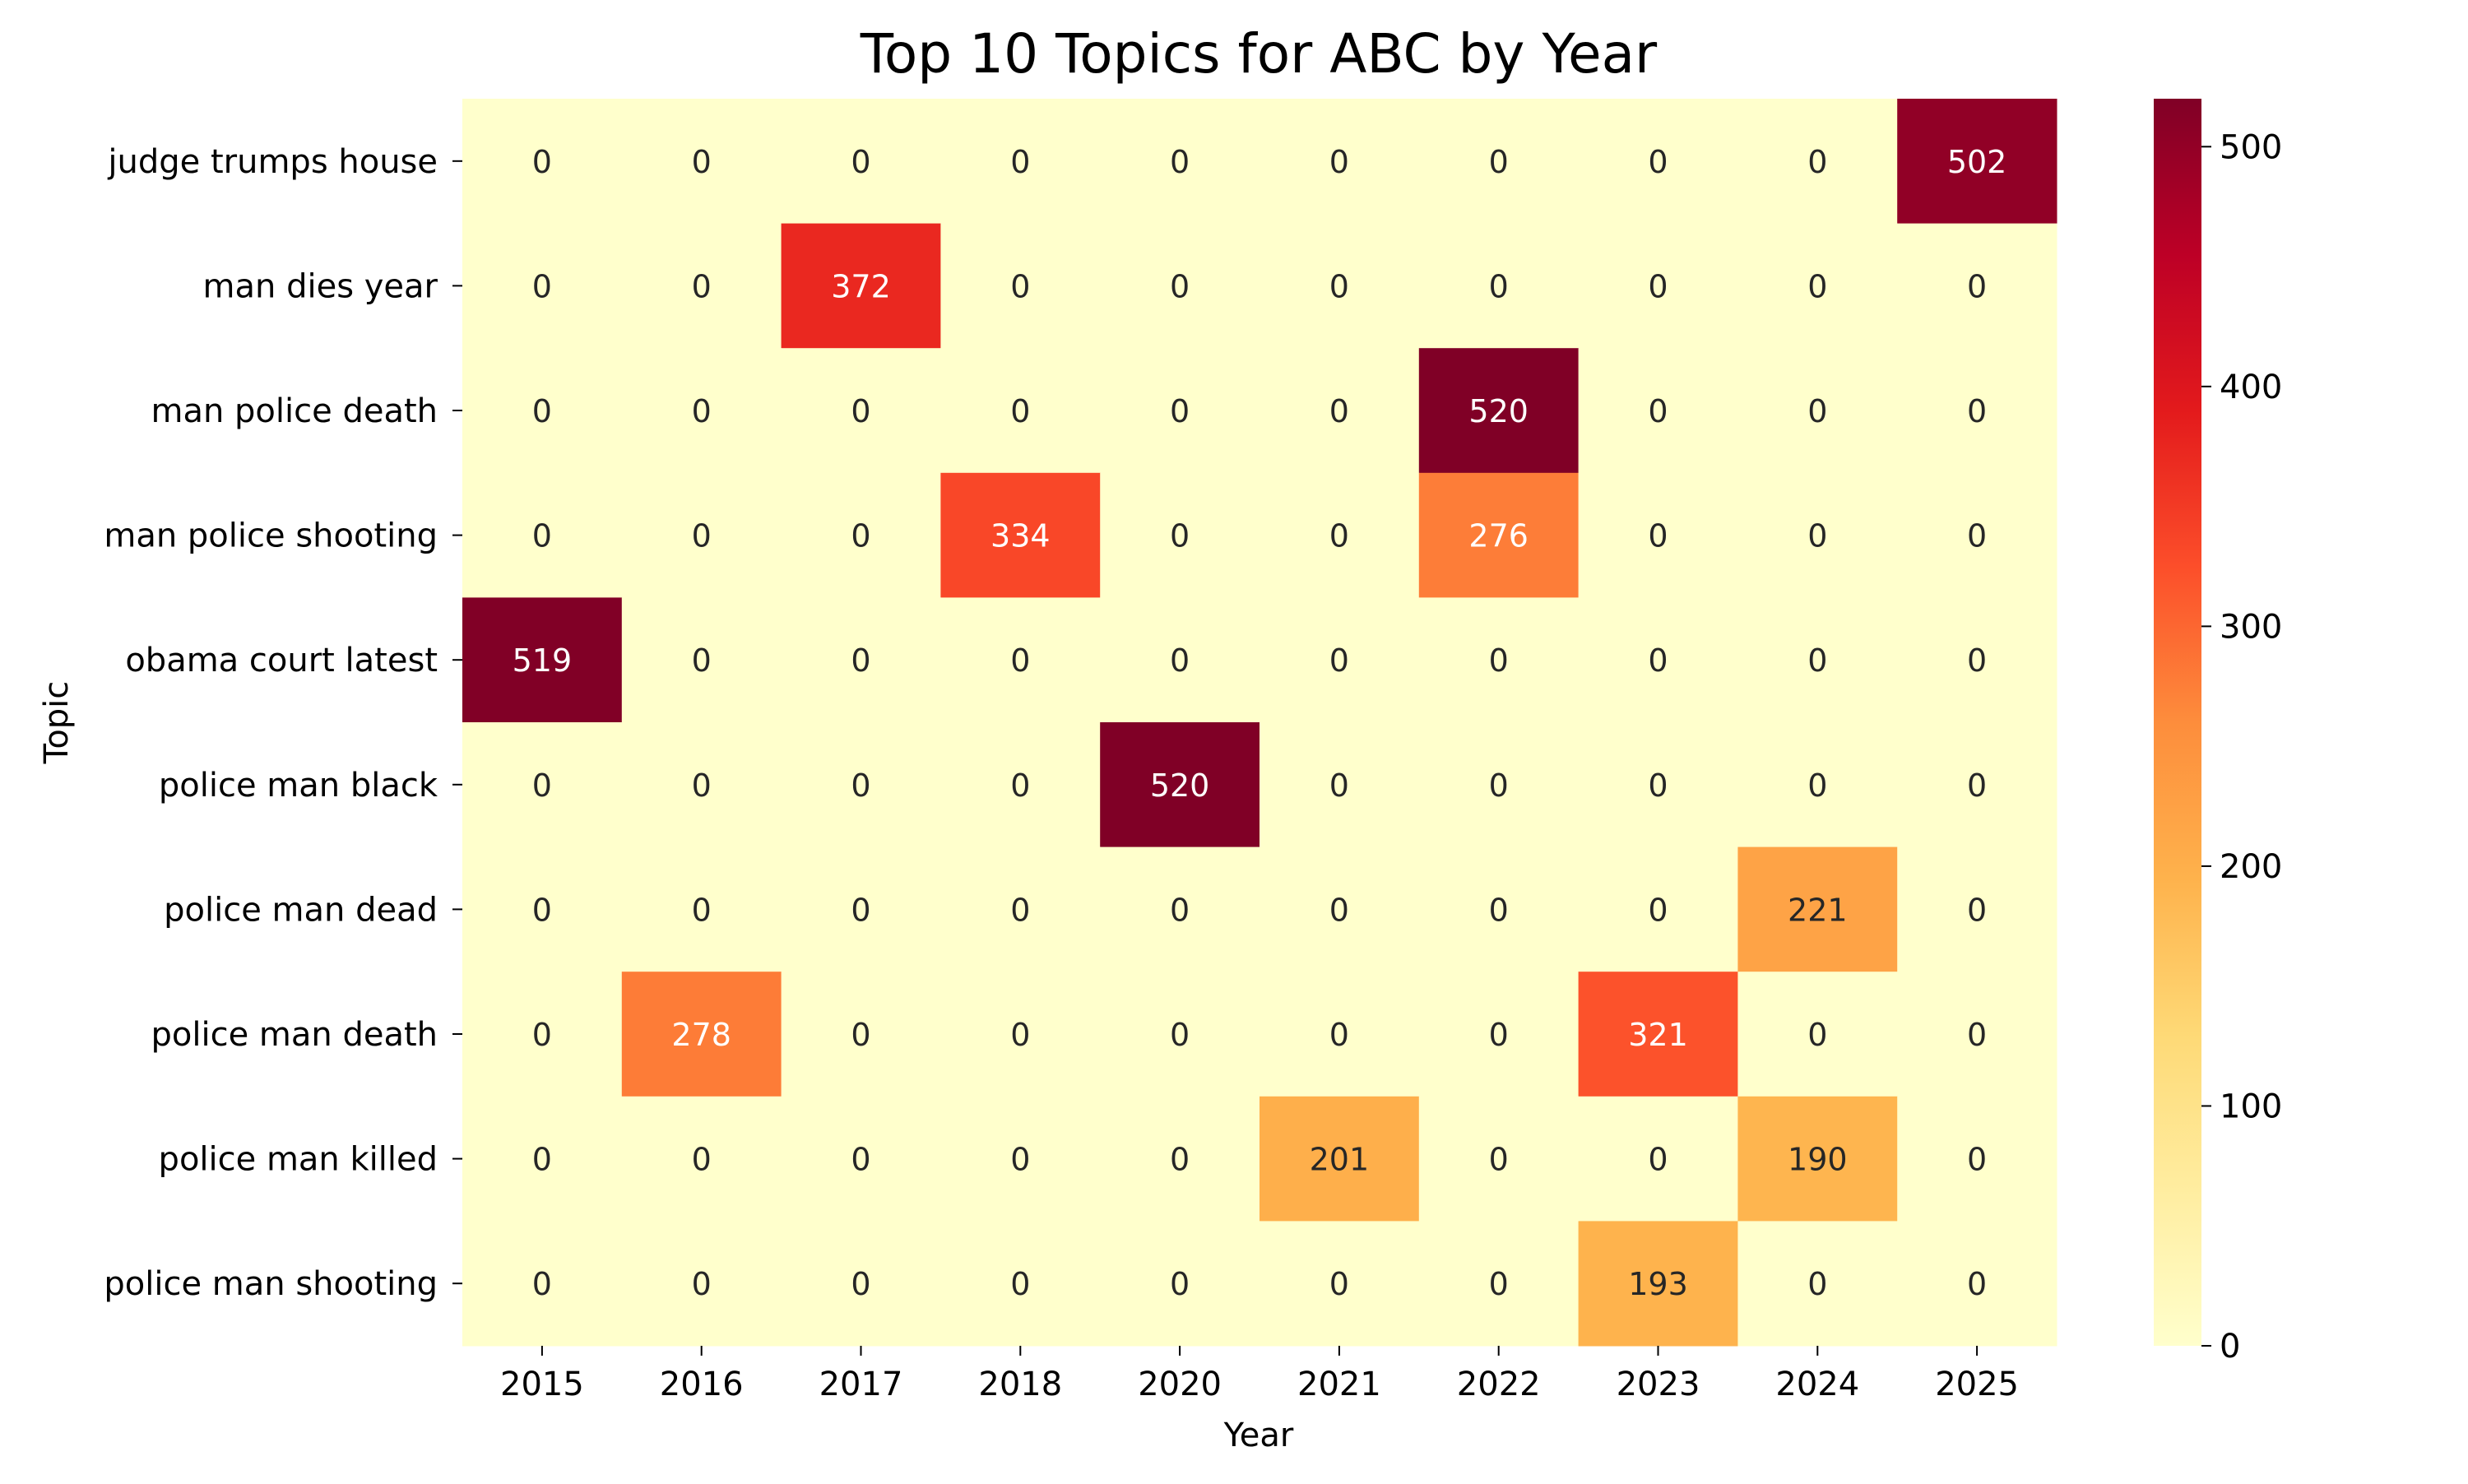  I want to click on x-tick-label: 2021, so click(1339, 1384).